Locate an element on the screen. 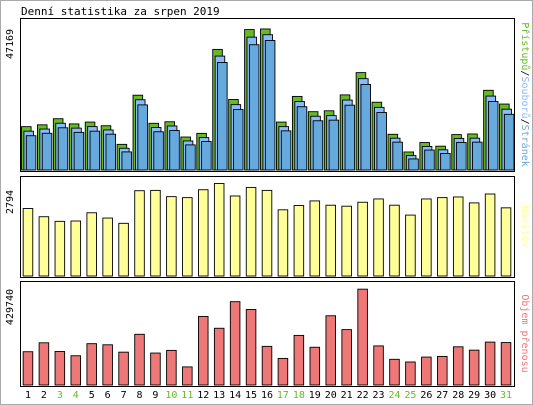  bar-objem-přenosu-22 is located at coordinates (362, 337).